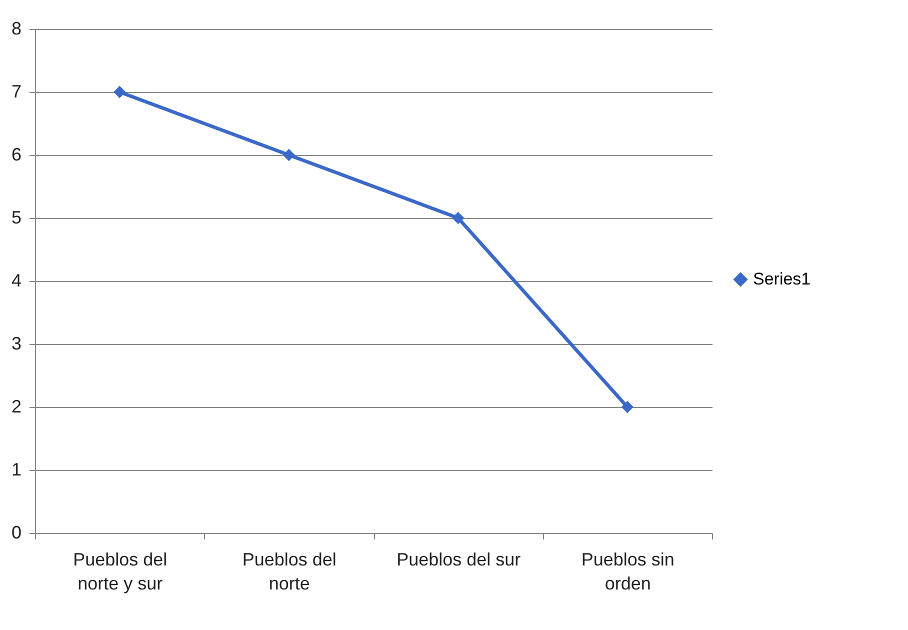  Describe the element at coordinates (16, 92) in the screenshot. I see `y-tick-label: 7` at that location.